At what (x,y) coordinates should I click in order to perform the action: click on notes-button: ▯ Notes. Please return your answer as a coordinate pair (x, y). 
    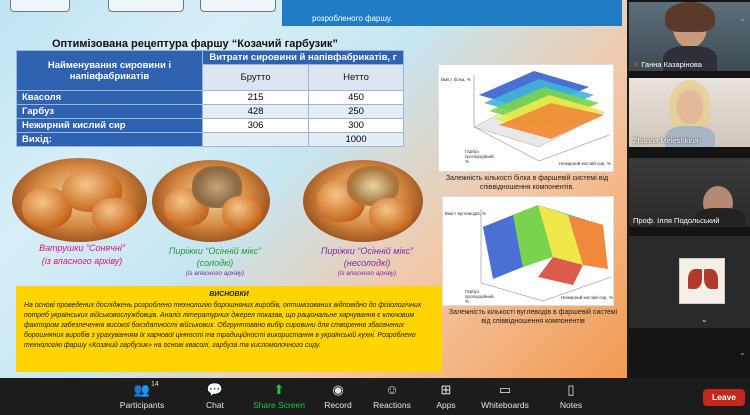
    Looking at the image, I should click on (571, 396).